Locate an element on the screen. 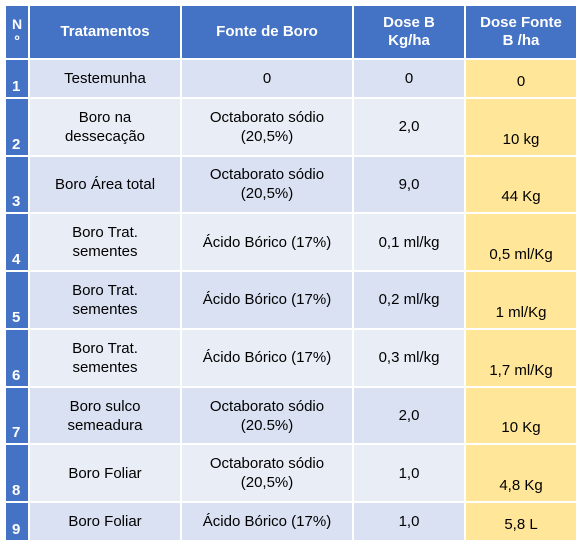  row-number: 4 is located at coordinates (16, 260).